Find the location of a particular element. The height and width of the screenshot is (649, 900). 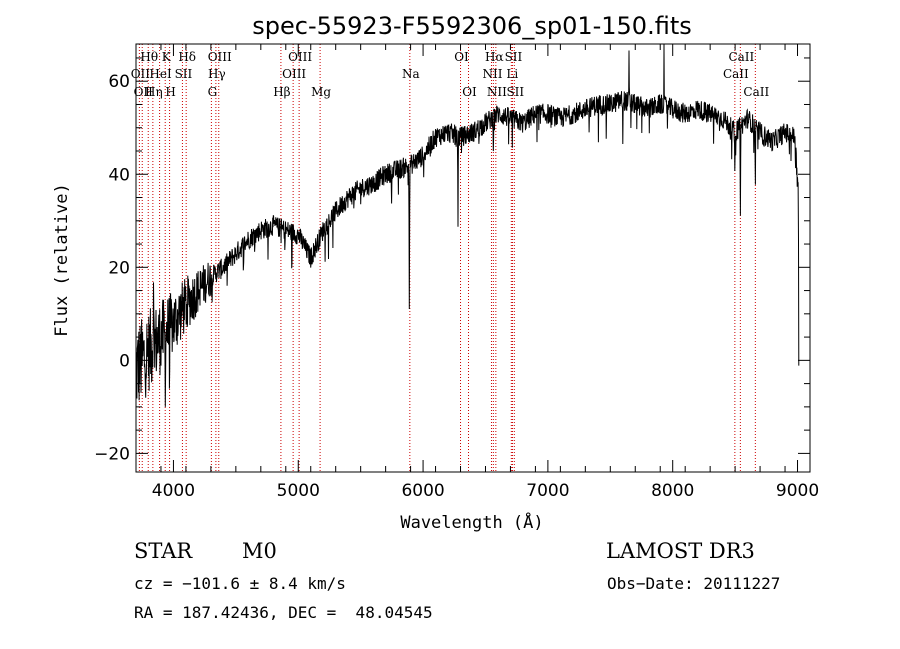

line-label-5: K is located at coordinates (167, 57).